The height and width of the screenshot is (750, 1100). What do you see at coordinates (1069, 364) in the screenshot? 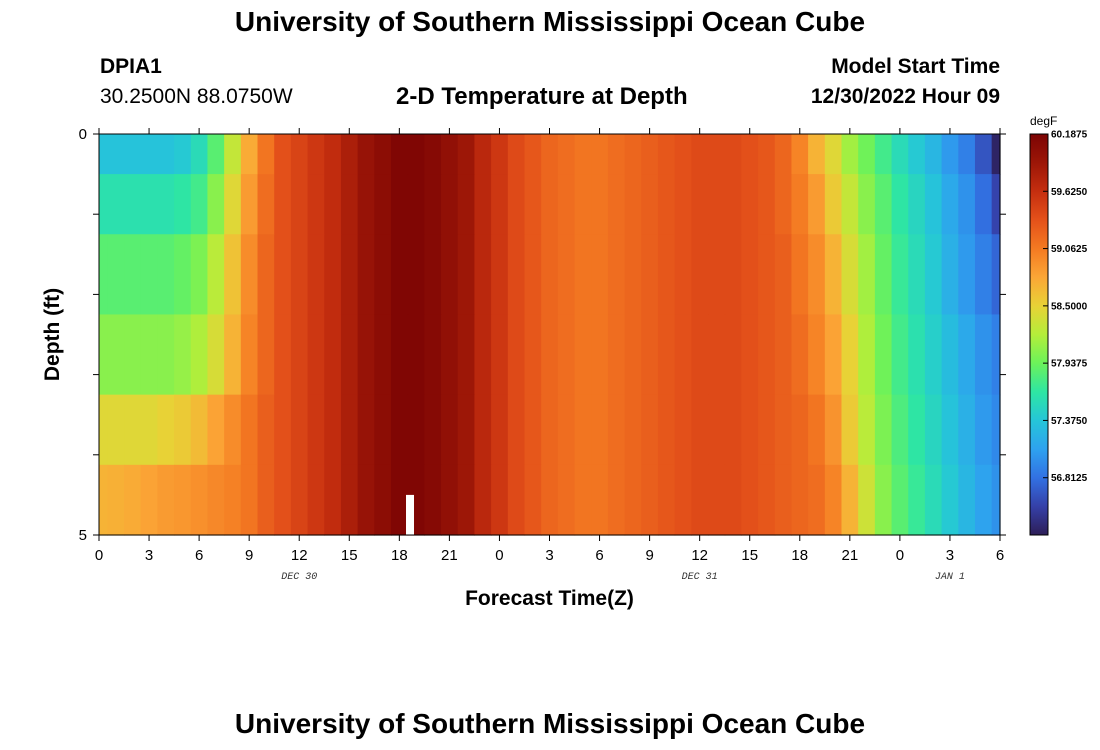
I see `colorbar-label: 57.9375` at bounding box center [1069, 364].